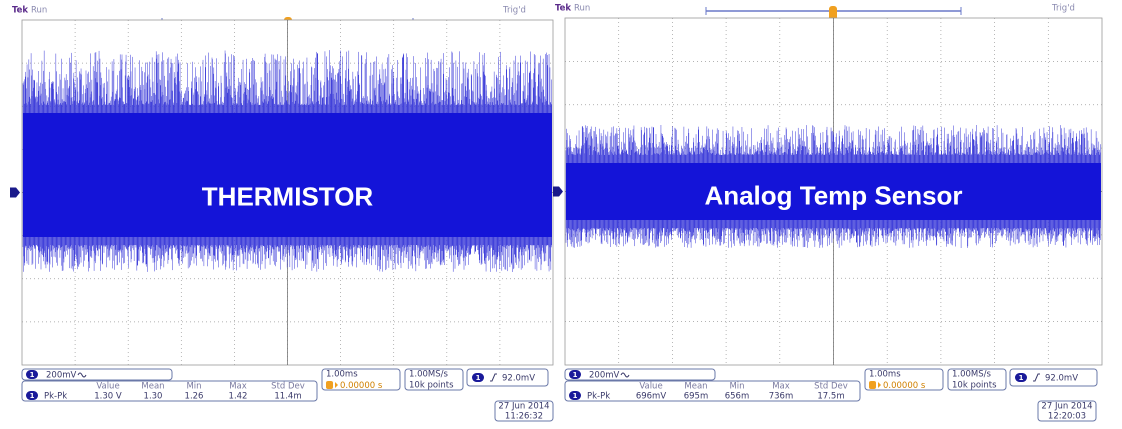  I want to click on waveform-label: Analog Temp Sensor, so click(833, 195).